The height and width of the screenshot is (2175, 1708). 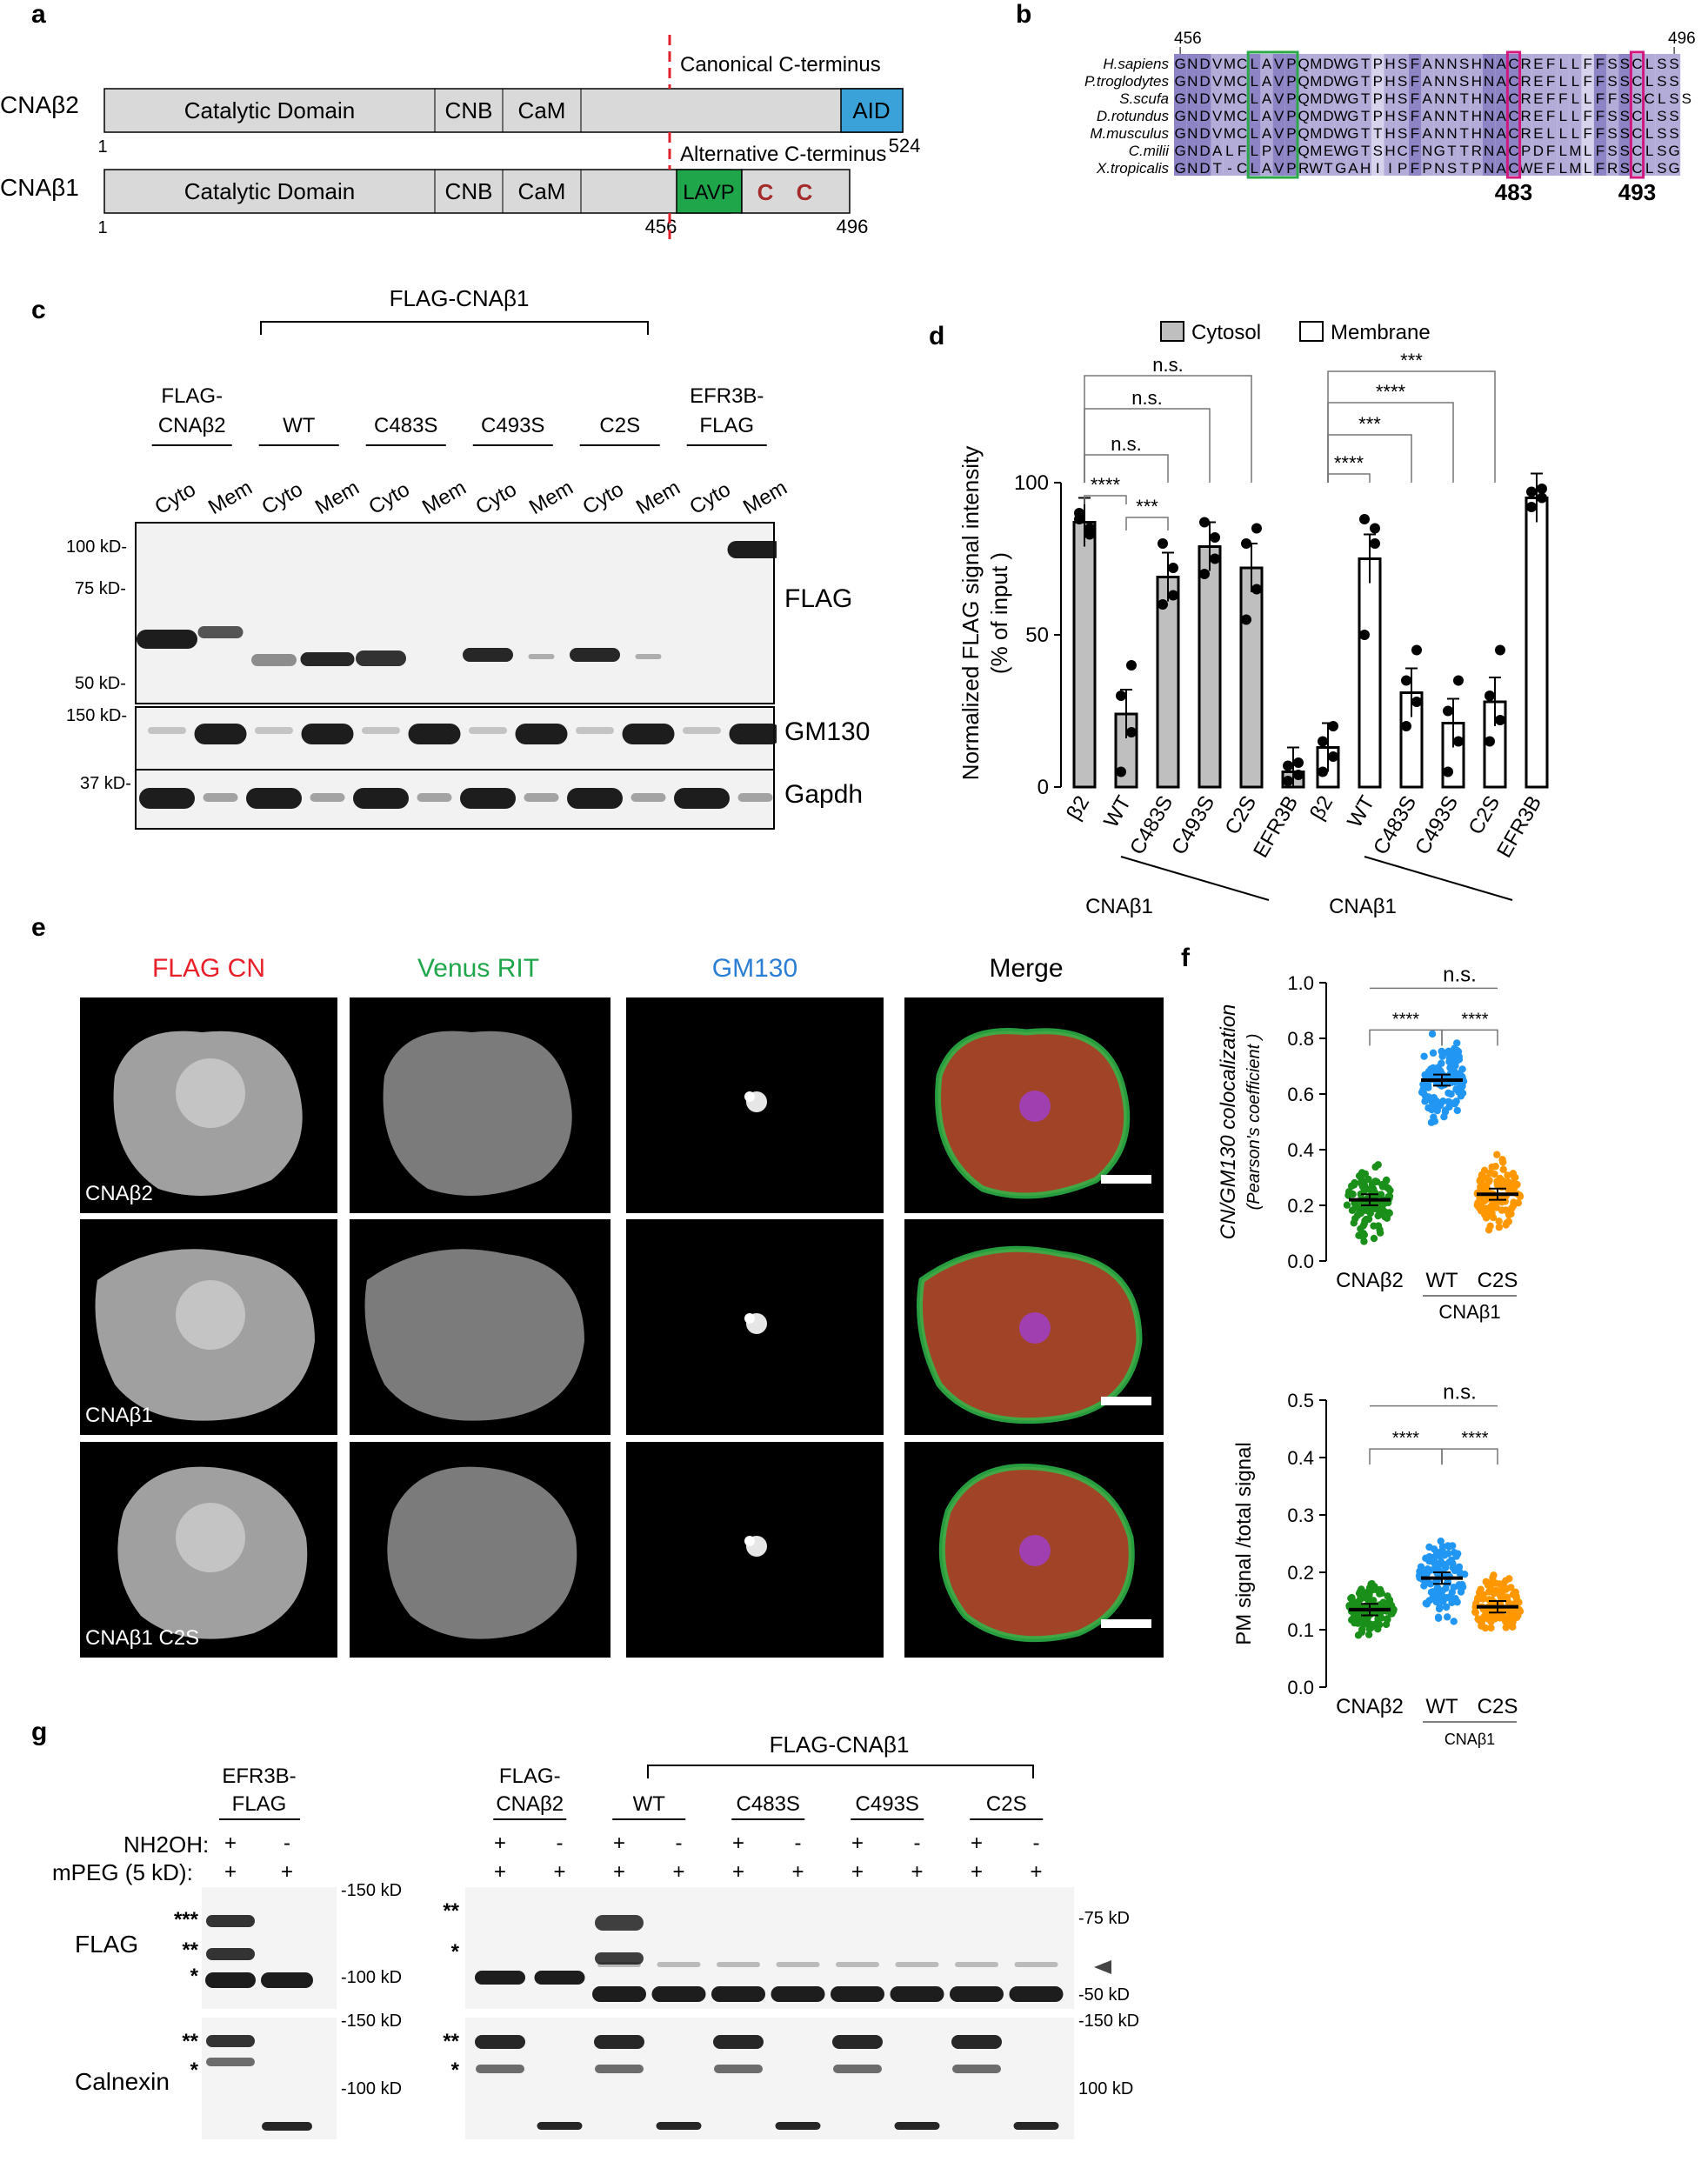 I want to click on blot-label-gm130: GM130, so click(x=827, y=731).